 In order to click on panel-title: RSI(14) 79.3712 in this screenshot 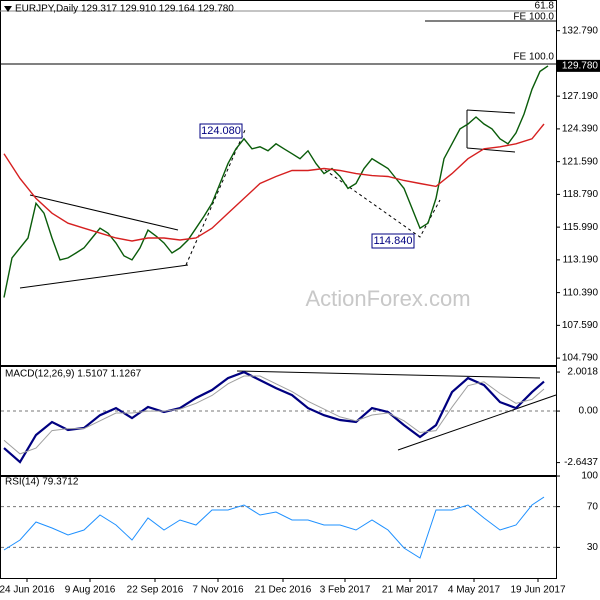, I will do `click(42, 482)`.